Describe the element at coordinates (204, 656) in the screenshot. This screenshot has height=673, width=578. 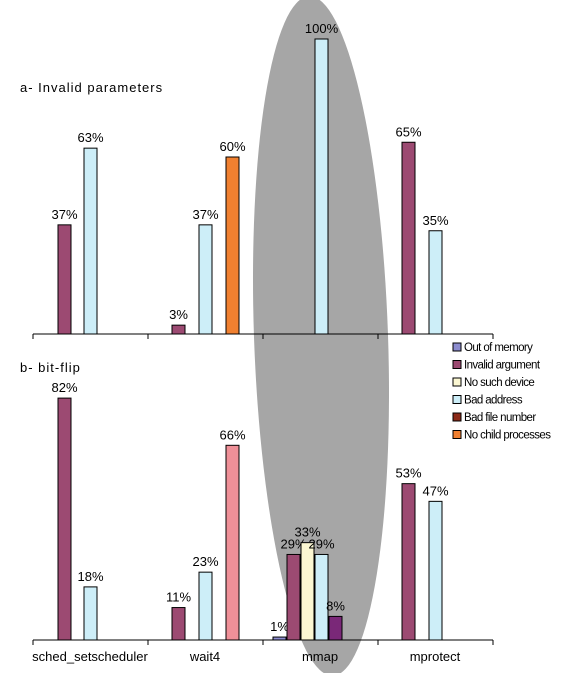
I see `category-label-wait4: wait4` at that location.